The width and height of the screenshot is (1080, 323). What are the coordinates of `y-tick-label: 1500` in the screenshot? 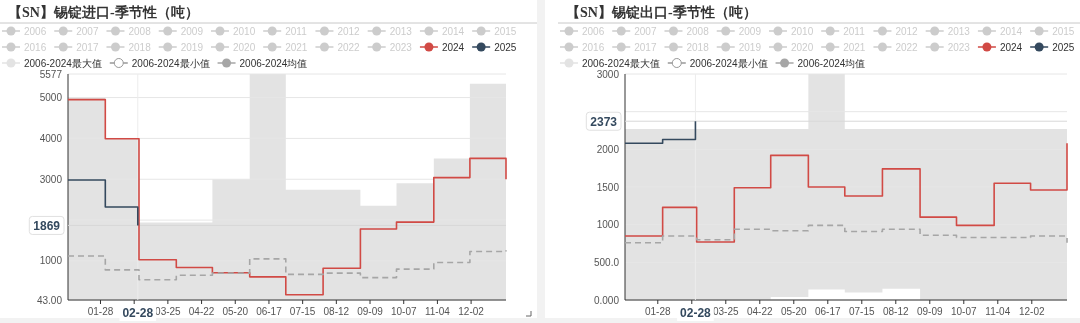 It's located at (608, 187).